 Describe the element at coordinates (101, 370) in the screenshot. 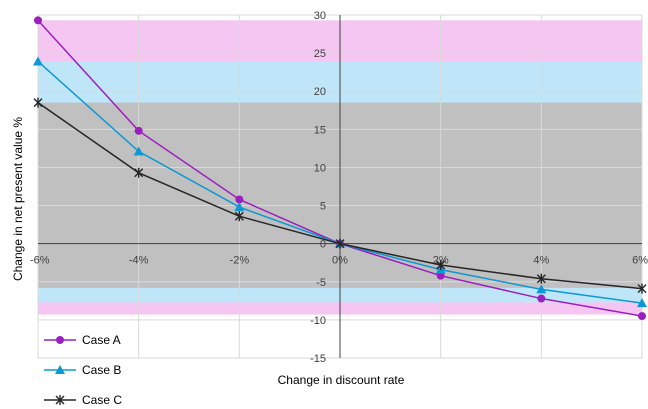

I see `legend-case-b-label: Case B` at that location.